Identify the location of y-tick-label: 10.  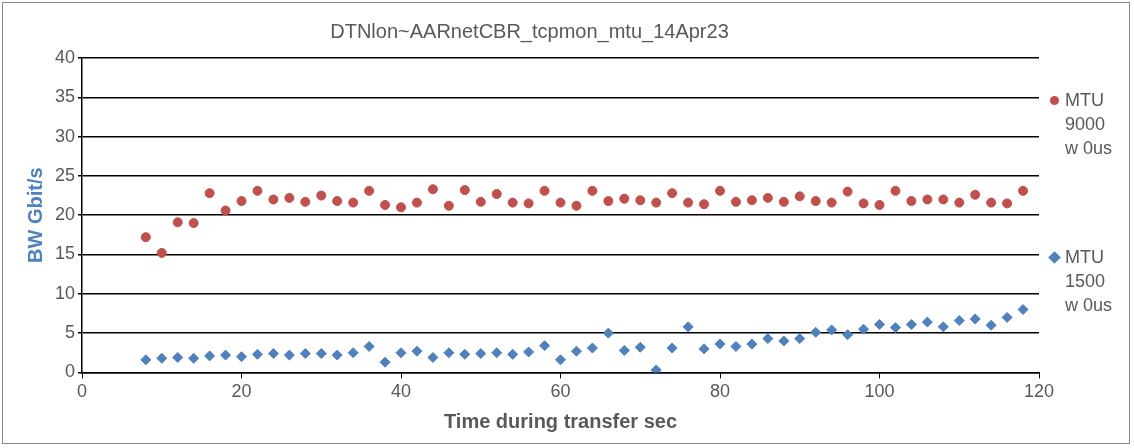
(65, 292).